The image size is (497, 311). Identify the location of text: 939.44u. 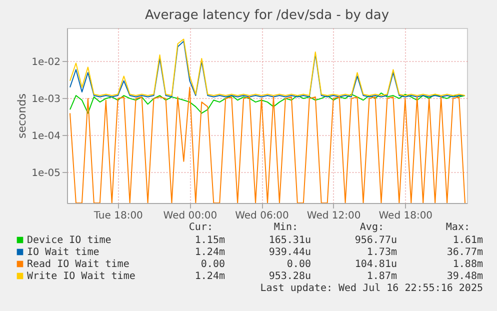
(289, 252).